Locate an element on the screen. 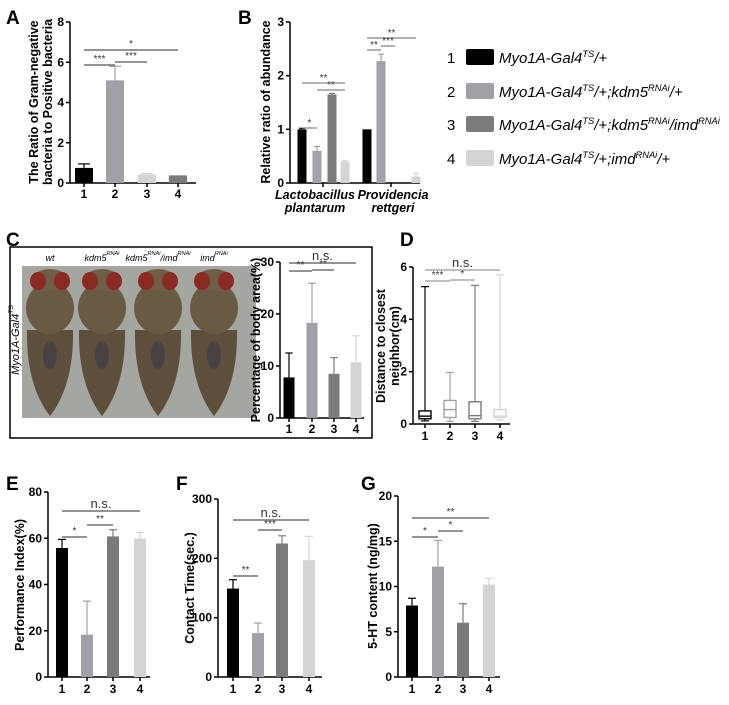 This screenshot has height=705, width=729. x-category-label: plantarum is located at coordinates (314, 208).